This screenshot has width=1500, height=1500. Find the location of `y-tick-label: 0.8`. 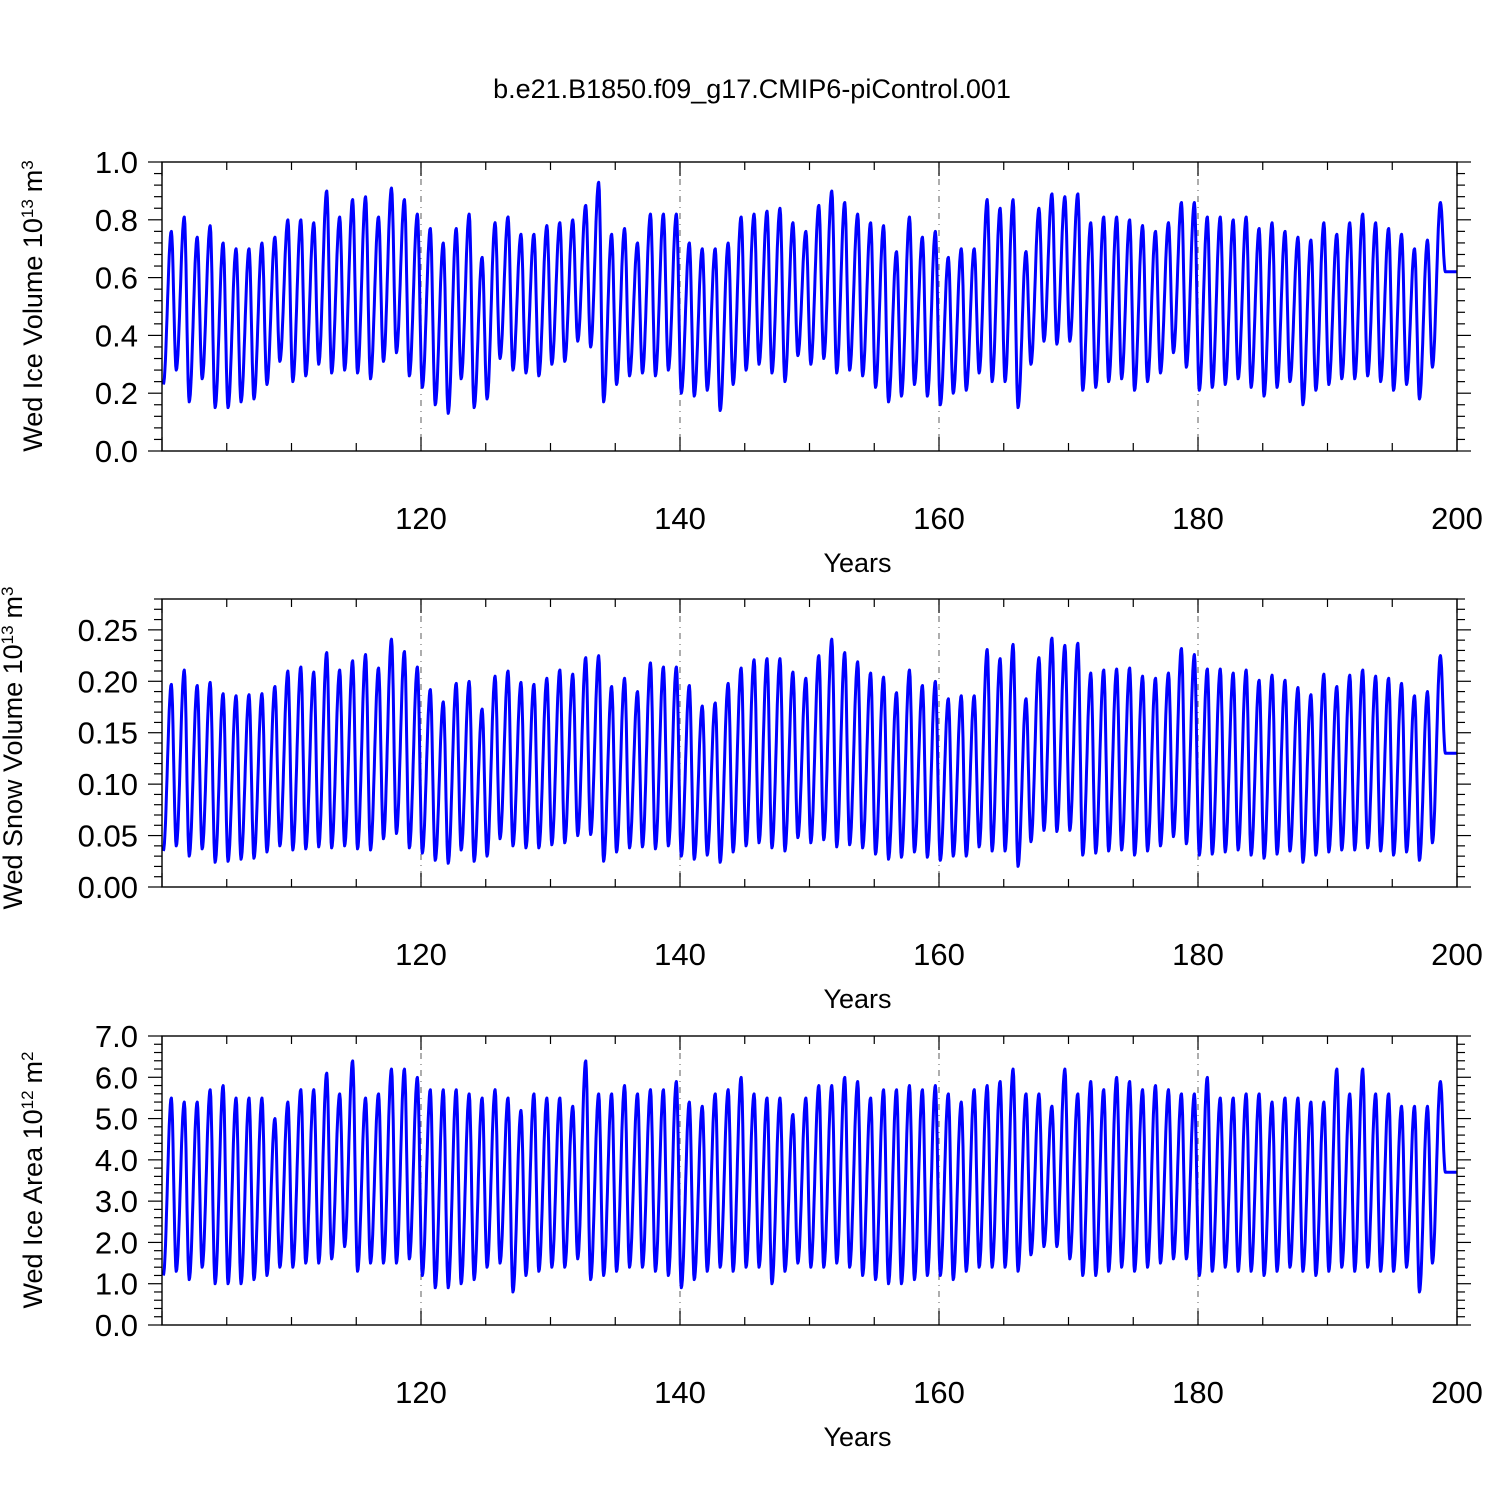

y-tick-label: 0.8 is located at coordinates (116, 220).